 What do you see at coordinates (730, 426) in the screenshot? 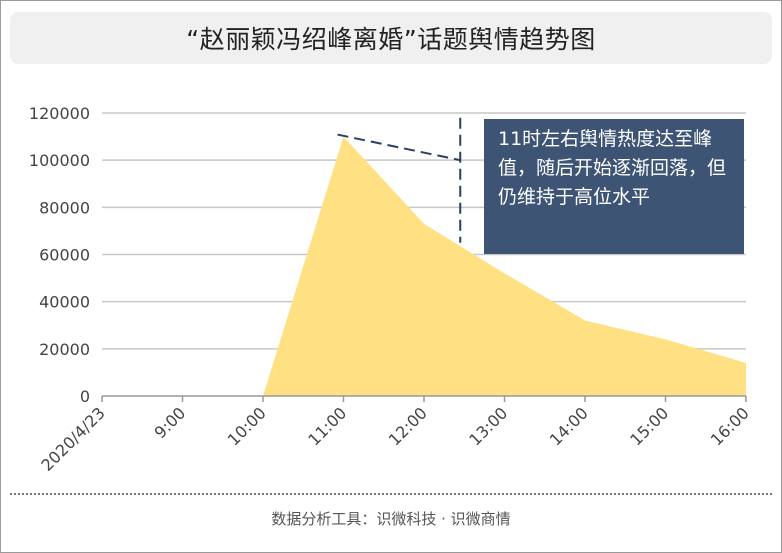
I see `x-tick-label: 16:00` at bounding box center [730, 426].